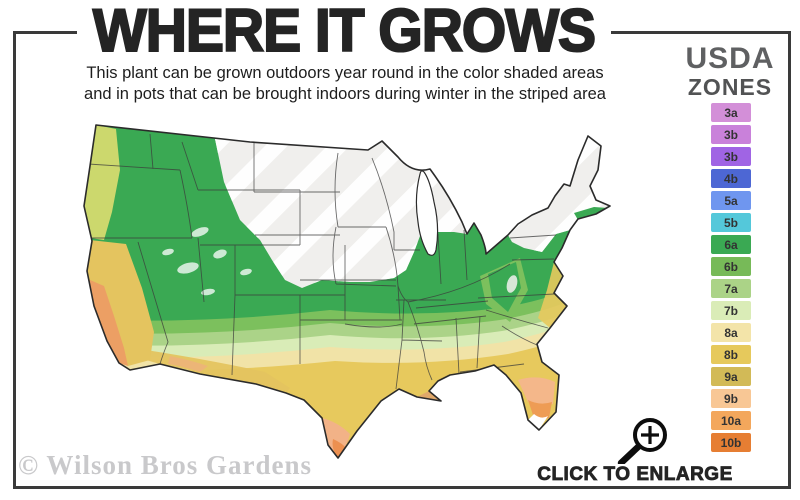  Describe the element at coordinates (731, 200) in the screenshot. I see `legend-zone-chip: 5a` at that location.